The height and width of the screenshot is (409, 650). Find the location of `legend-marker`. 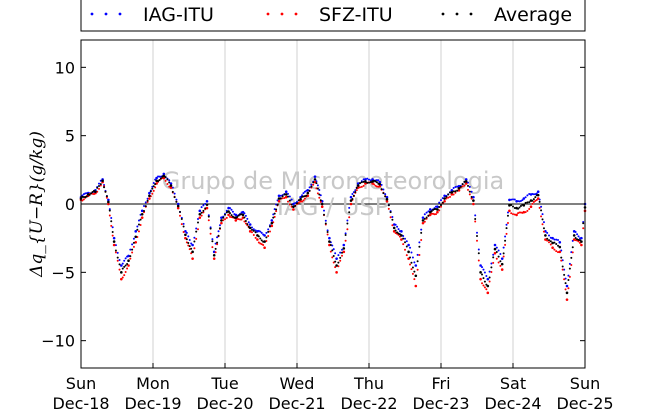

legend-marker is located at coordinates (92, 14).